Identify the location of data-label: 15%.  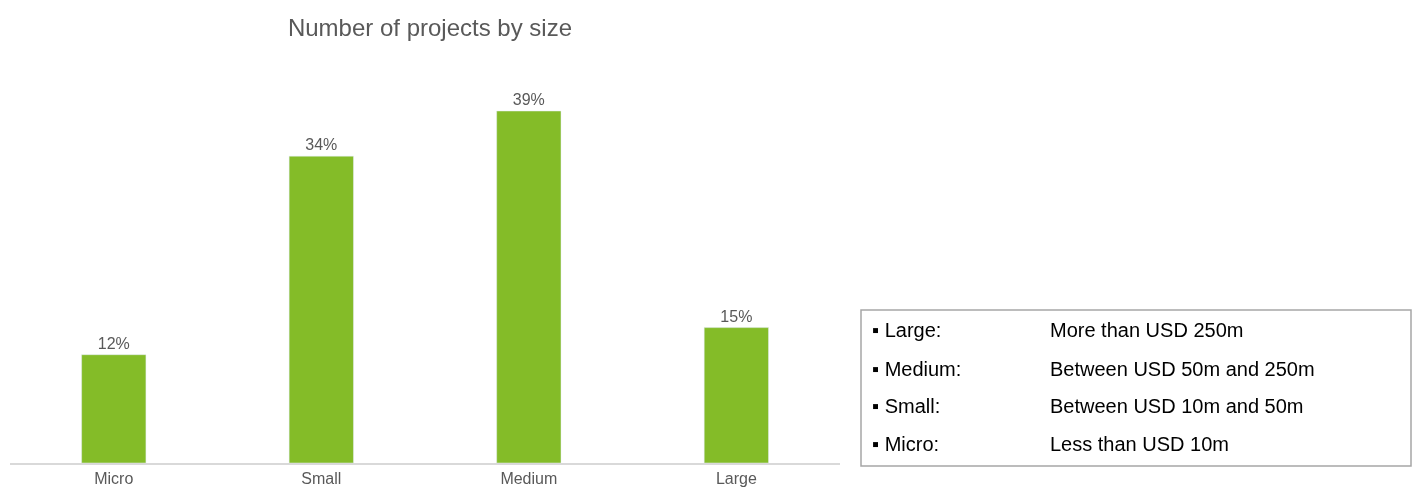
(736, 316).